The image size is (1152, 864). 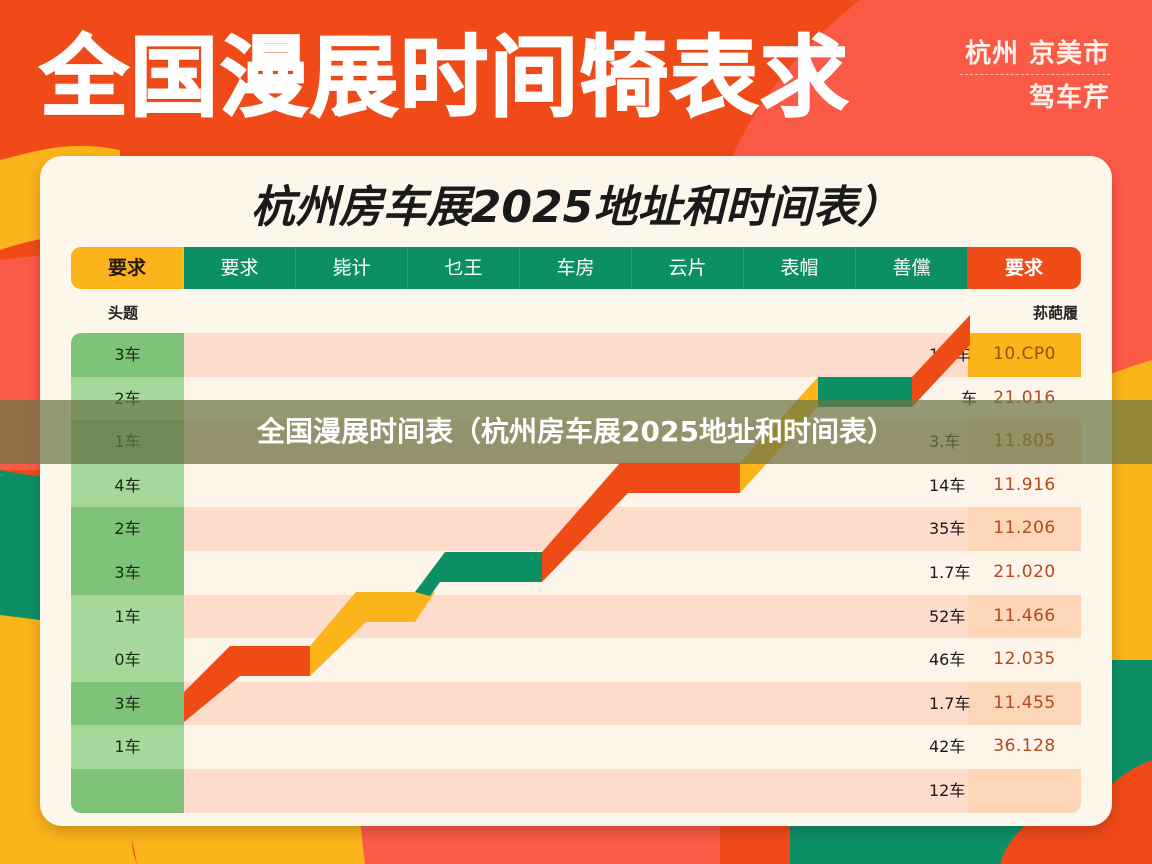 I want to click on table-row: 1车 11.466 52车, so click(x=576, y=616).